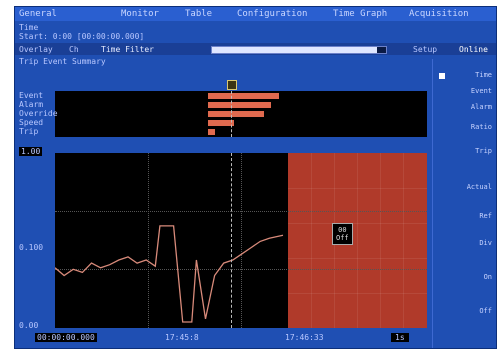 The height and width of the screenshot is (352, 499). I want to click on menu-item-acquisition: Acquisition, so click(439, 14).